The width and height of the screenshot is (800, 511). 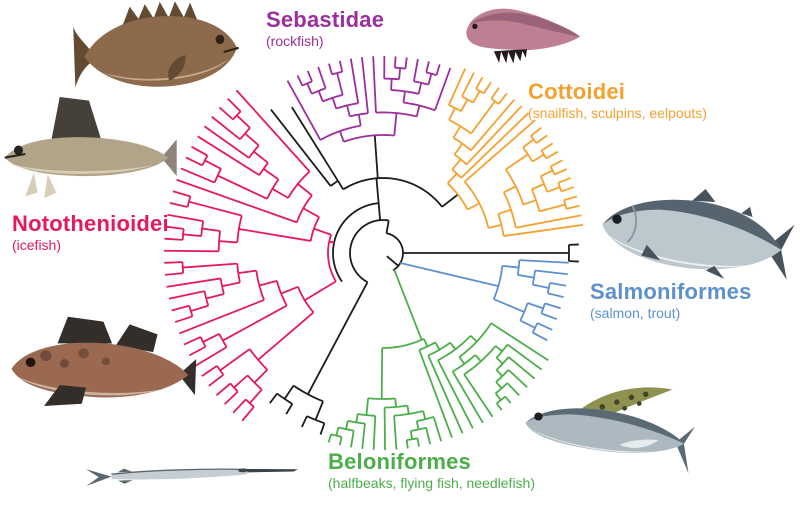 What do you see at coordinates (515, 152) in the screenshot?
I see `clade-cottoidei` at bounding box center [515, 152].